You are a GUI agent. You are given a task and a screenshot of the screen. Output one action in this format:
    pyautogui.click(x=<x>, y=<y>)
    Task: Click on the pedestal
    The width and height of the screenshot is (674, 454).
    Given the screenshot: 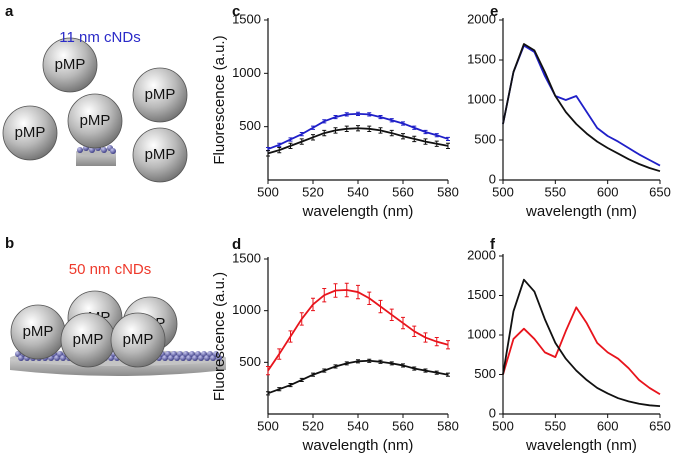 What is the action you would take?
    pyautogui.click(x=96, y=155)
    